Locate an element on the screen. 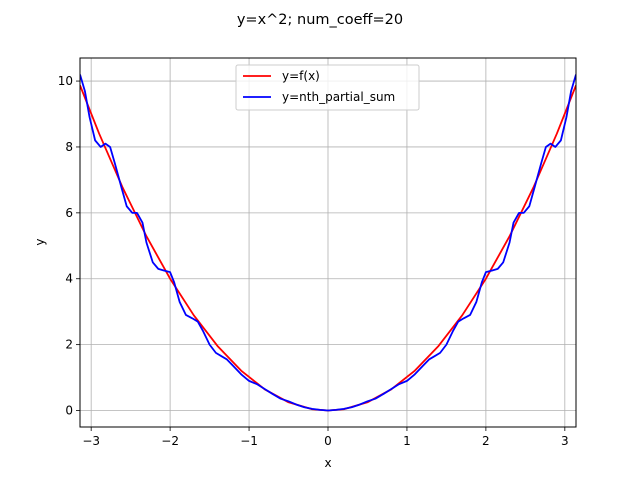 This screenshot has height=480, width=640. legend-box is located at coordinates (327, 87).